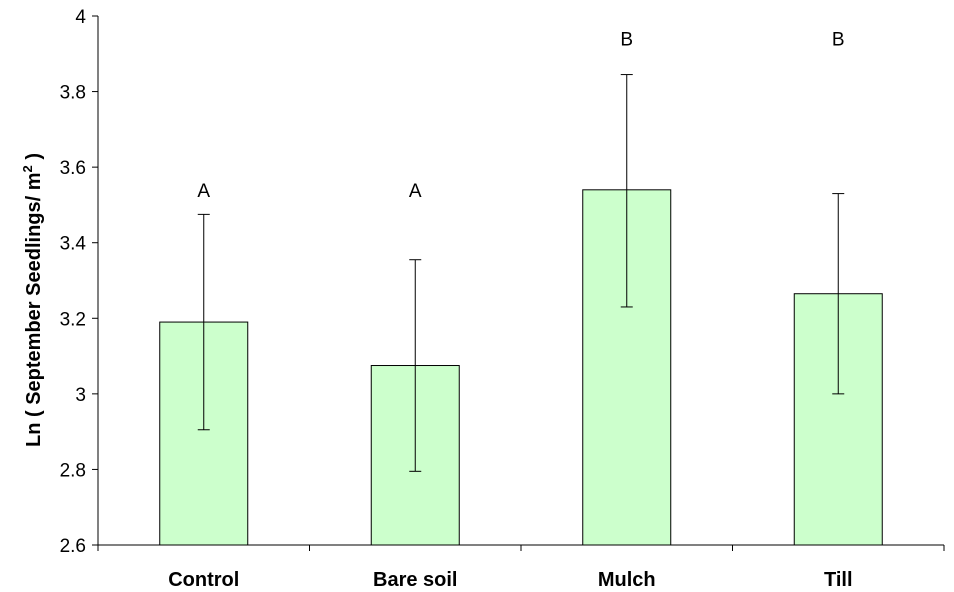  Describe the element at coordinates (838, 40) in the screenshot. I see `significance-label-till: B` at that location.